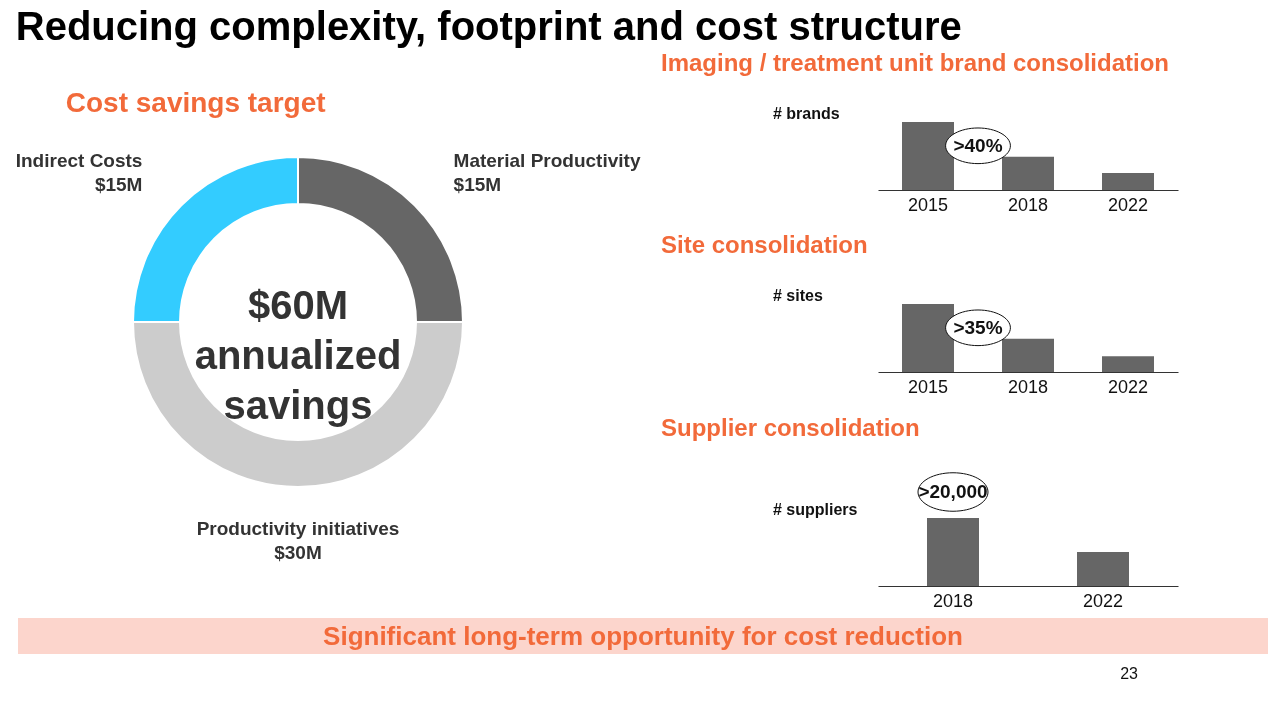 This screenshot has width=1280, height=720. What do you see at coordinates (978, 327) in the screenshot?
I see `annotation: >35%` at bounding box center [978, 327].